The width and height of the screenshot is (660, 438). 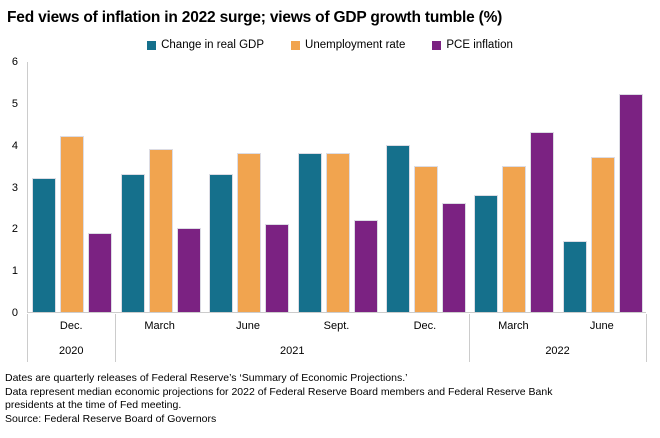 I want to click on legend-item-unemployment-rate: Unemployment rate, so click(x=348, y=45).